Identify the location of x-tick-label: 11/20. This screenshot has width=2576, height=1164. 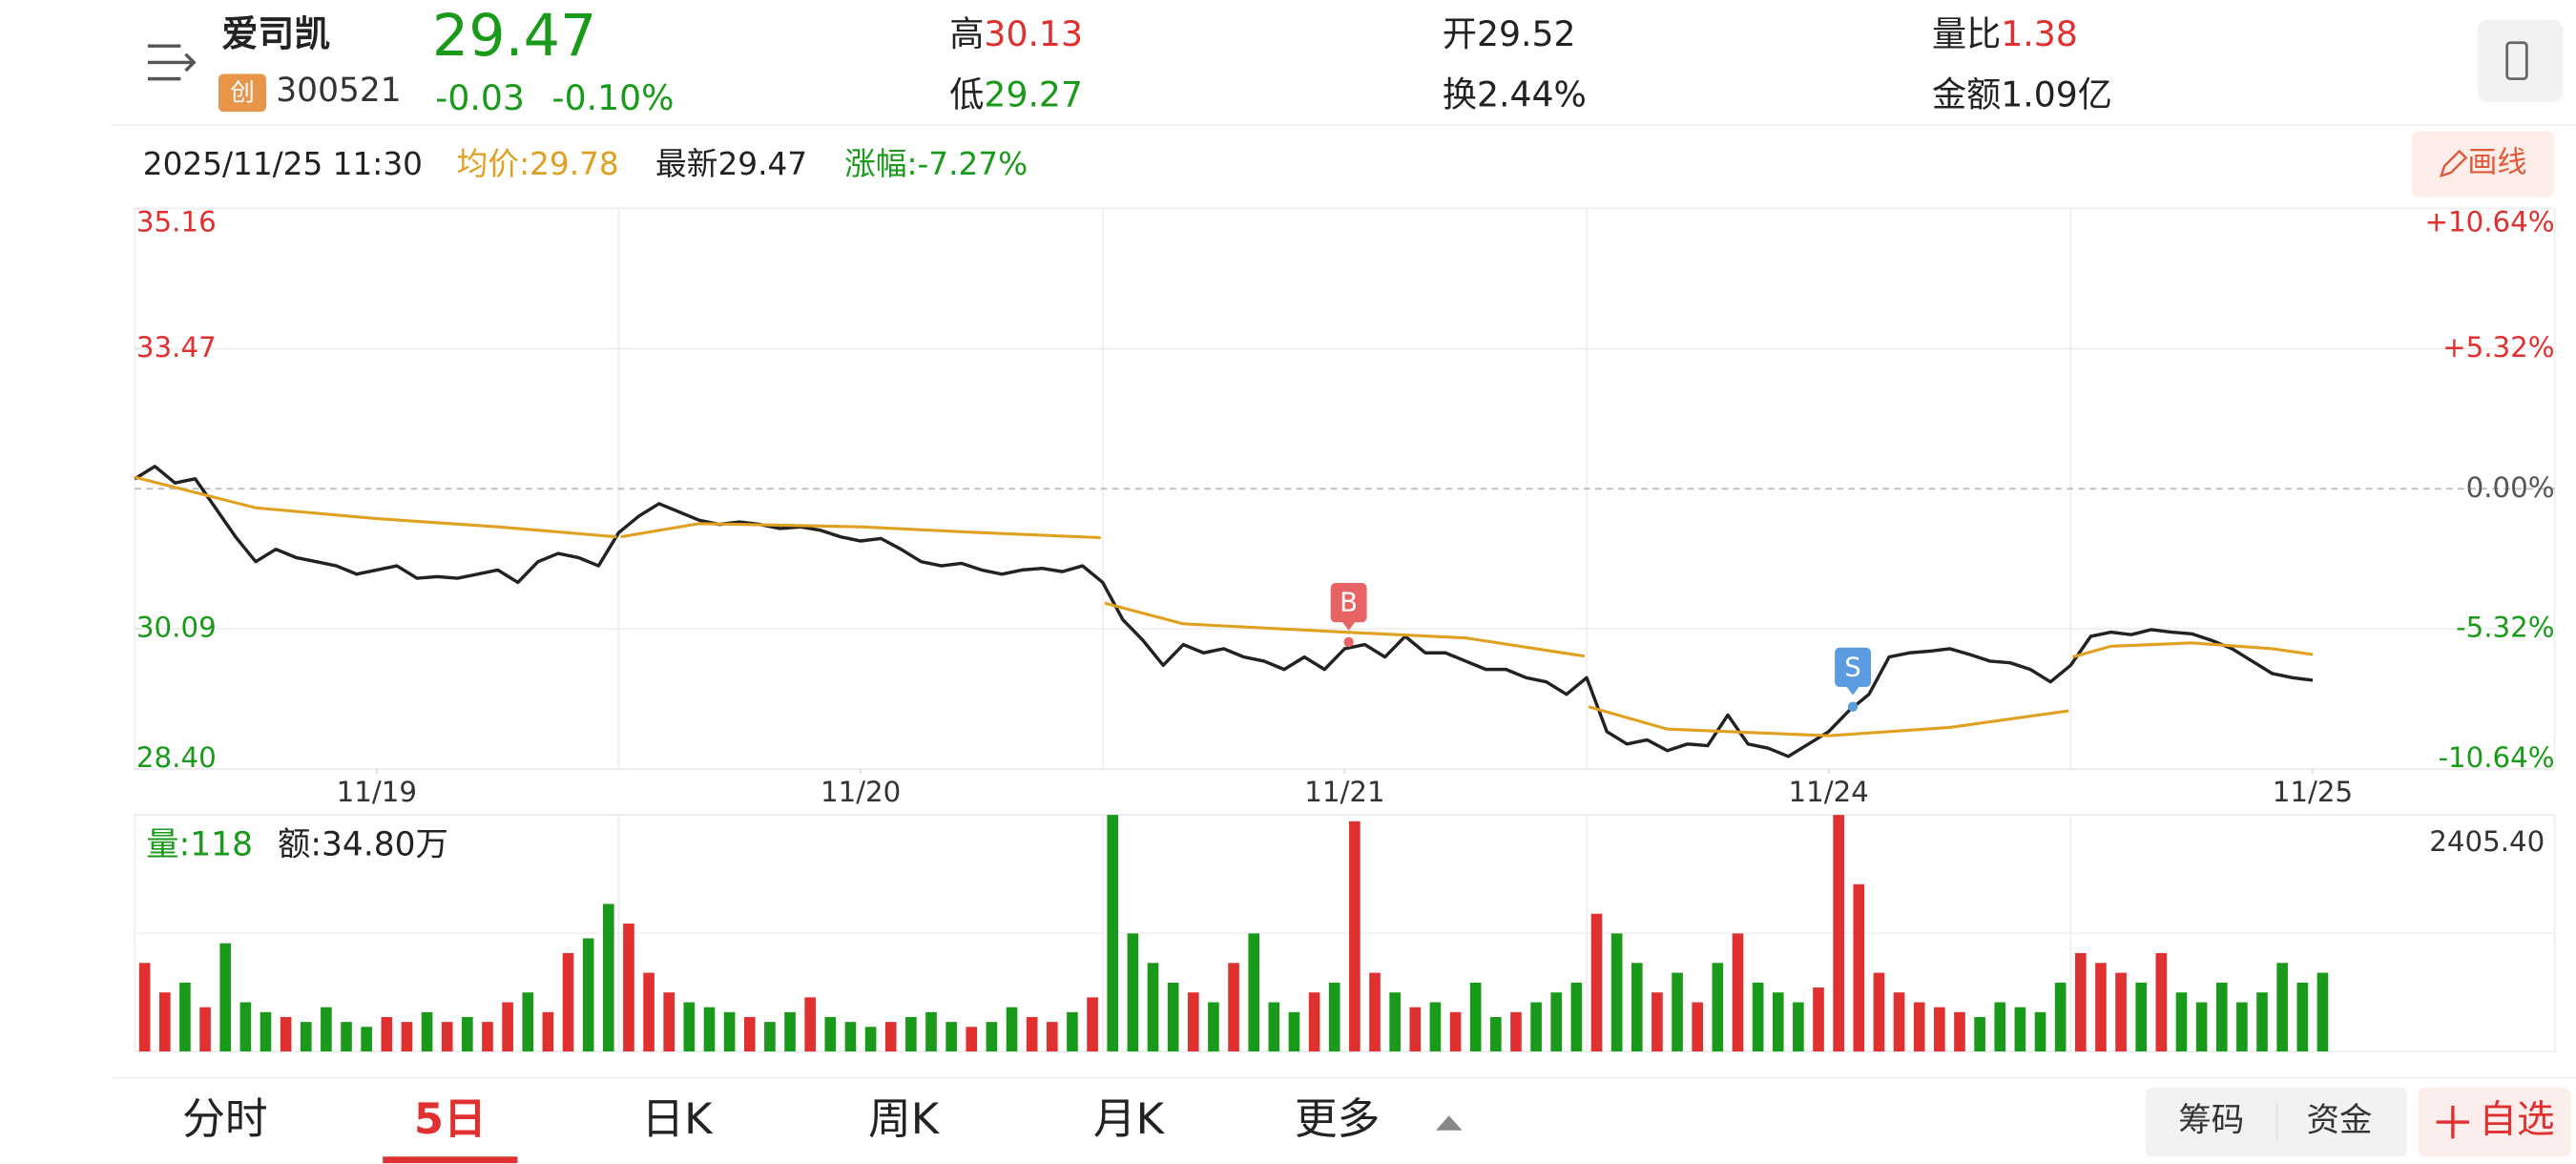
(861, 792).